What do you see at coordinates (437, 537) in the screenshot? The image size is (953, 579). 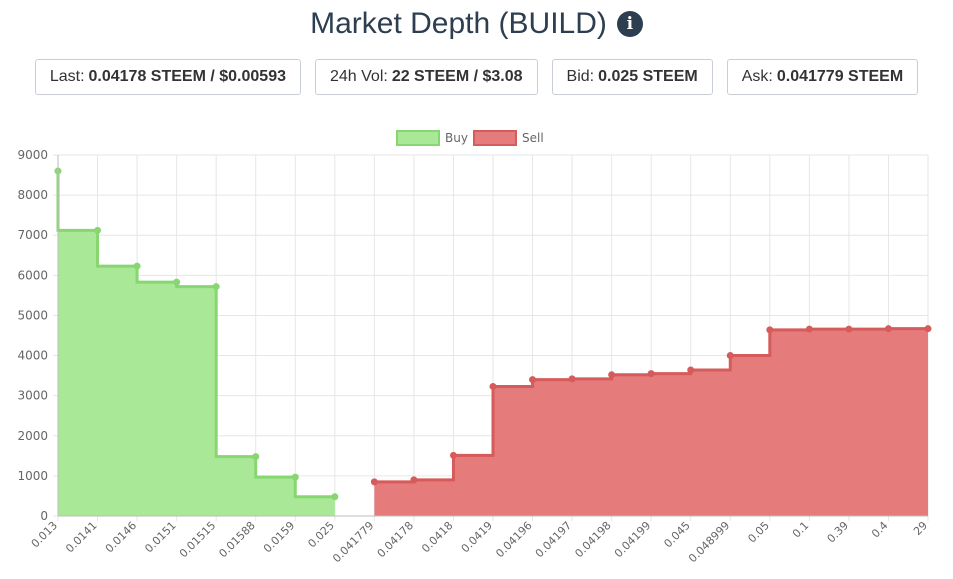 I see `x-tick-label: 0.0418` at bounding box center [437, 537].